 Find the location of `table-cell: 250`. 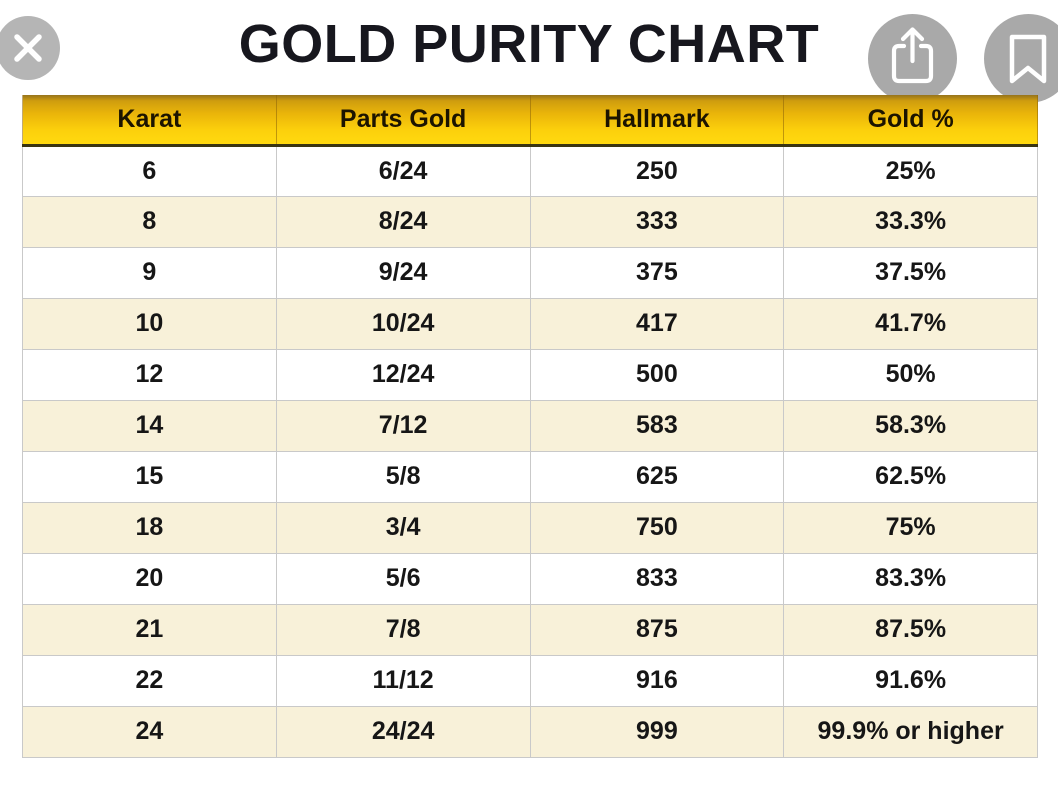

table-cell: 250 is located at coordinates (657, 170).